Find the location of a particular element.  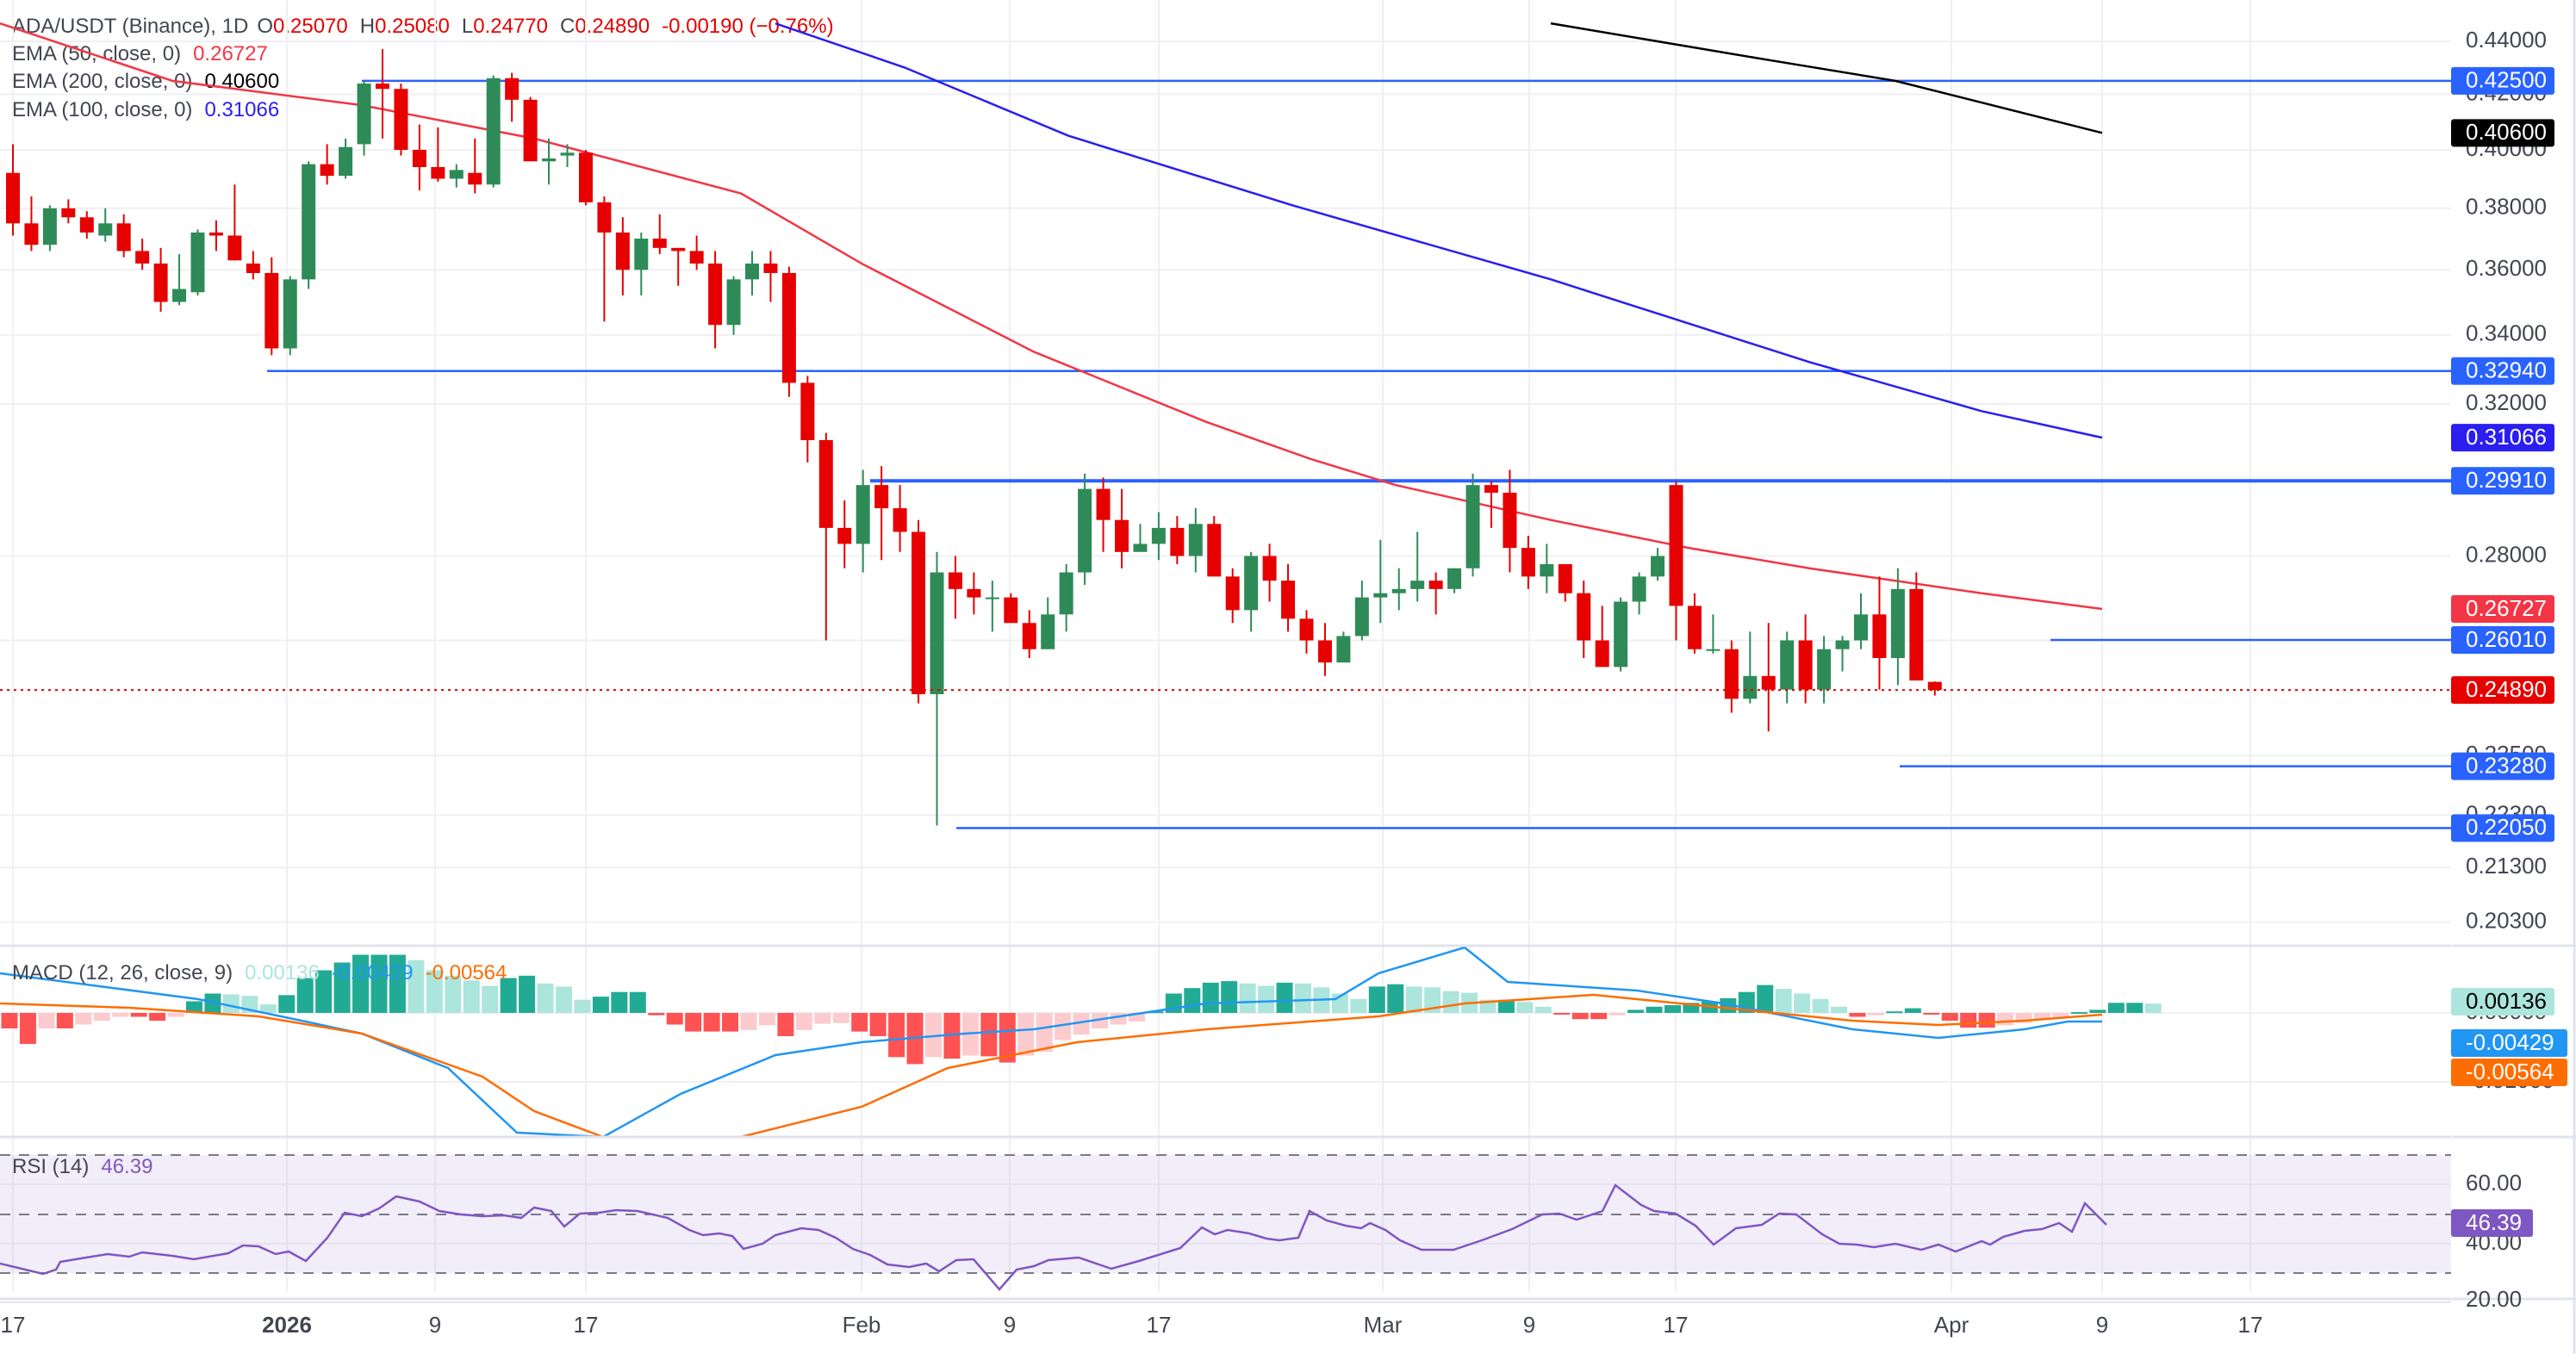

rsi-badge is located at coordinates (2492, 1223).